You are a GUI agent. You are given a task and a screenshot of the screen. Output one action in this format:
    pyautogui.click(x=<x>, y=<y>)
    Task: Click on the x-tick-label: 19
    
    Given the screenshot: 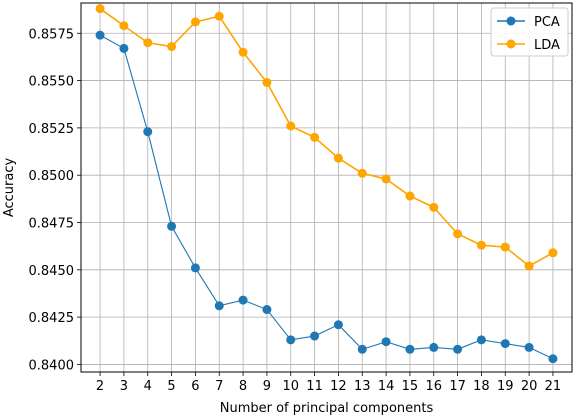 What is the action you would take?
    pyautogui.click(x=505, y=386)
    